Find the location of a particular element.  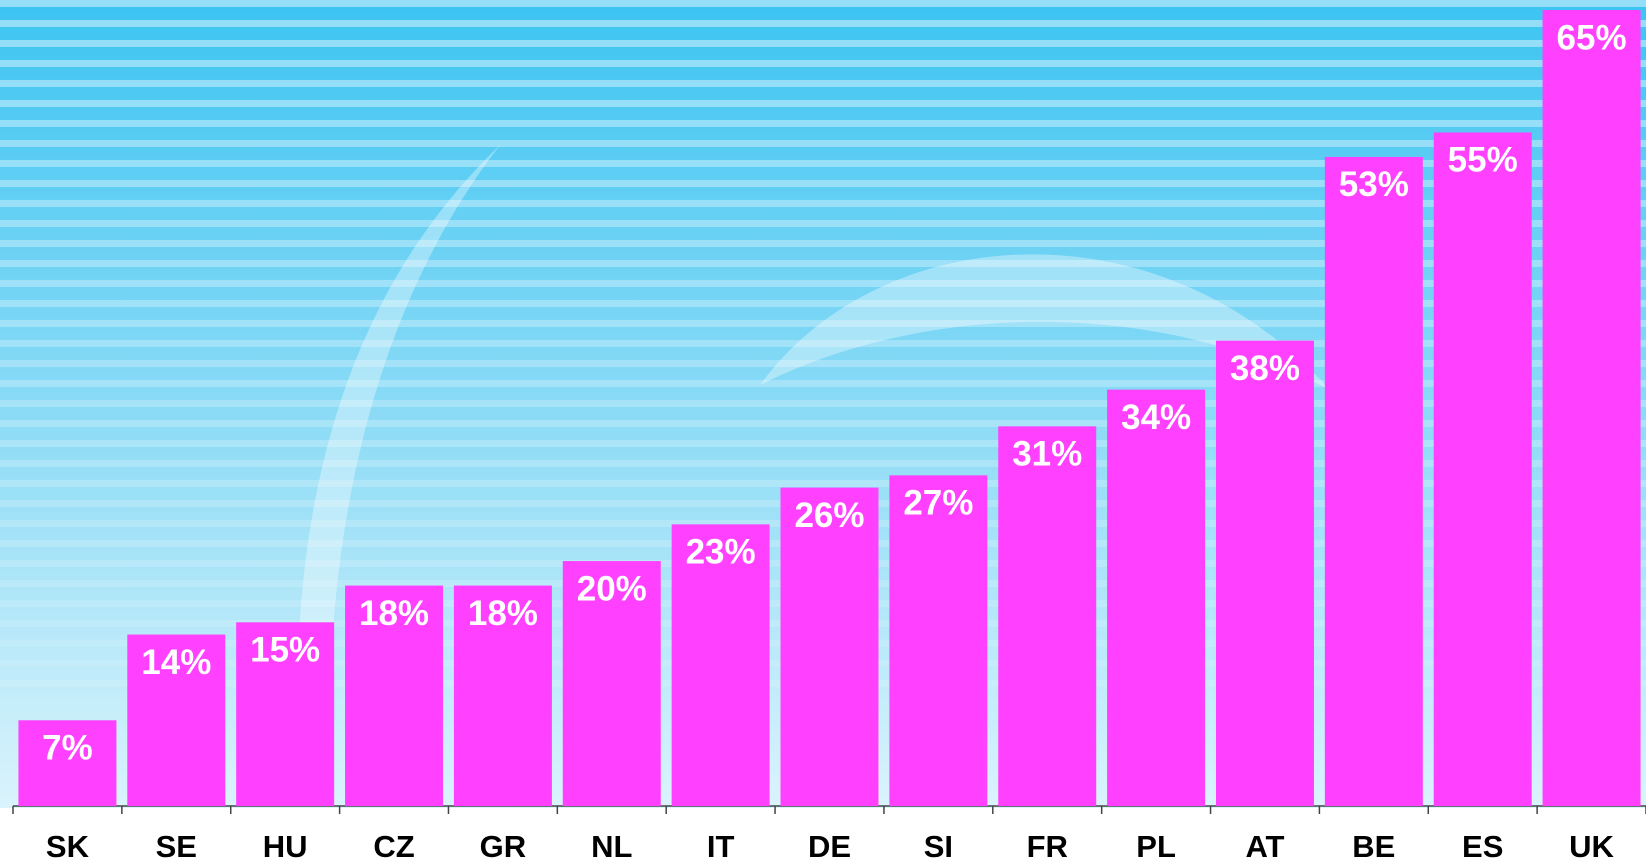

value-label: 7% is located at coordinates (67, 748).